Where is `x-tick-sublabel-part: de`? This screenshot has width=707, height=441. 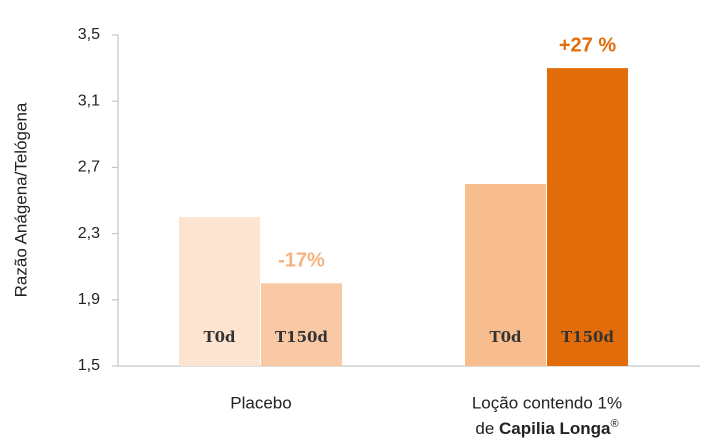 x-tick-sublabel-part: de is located at coordinates (484, 428).